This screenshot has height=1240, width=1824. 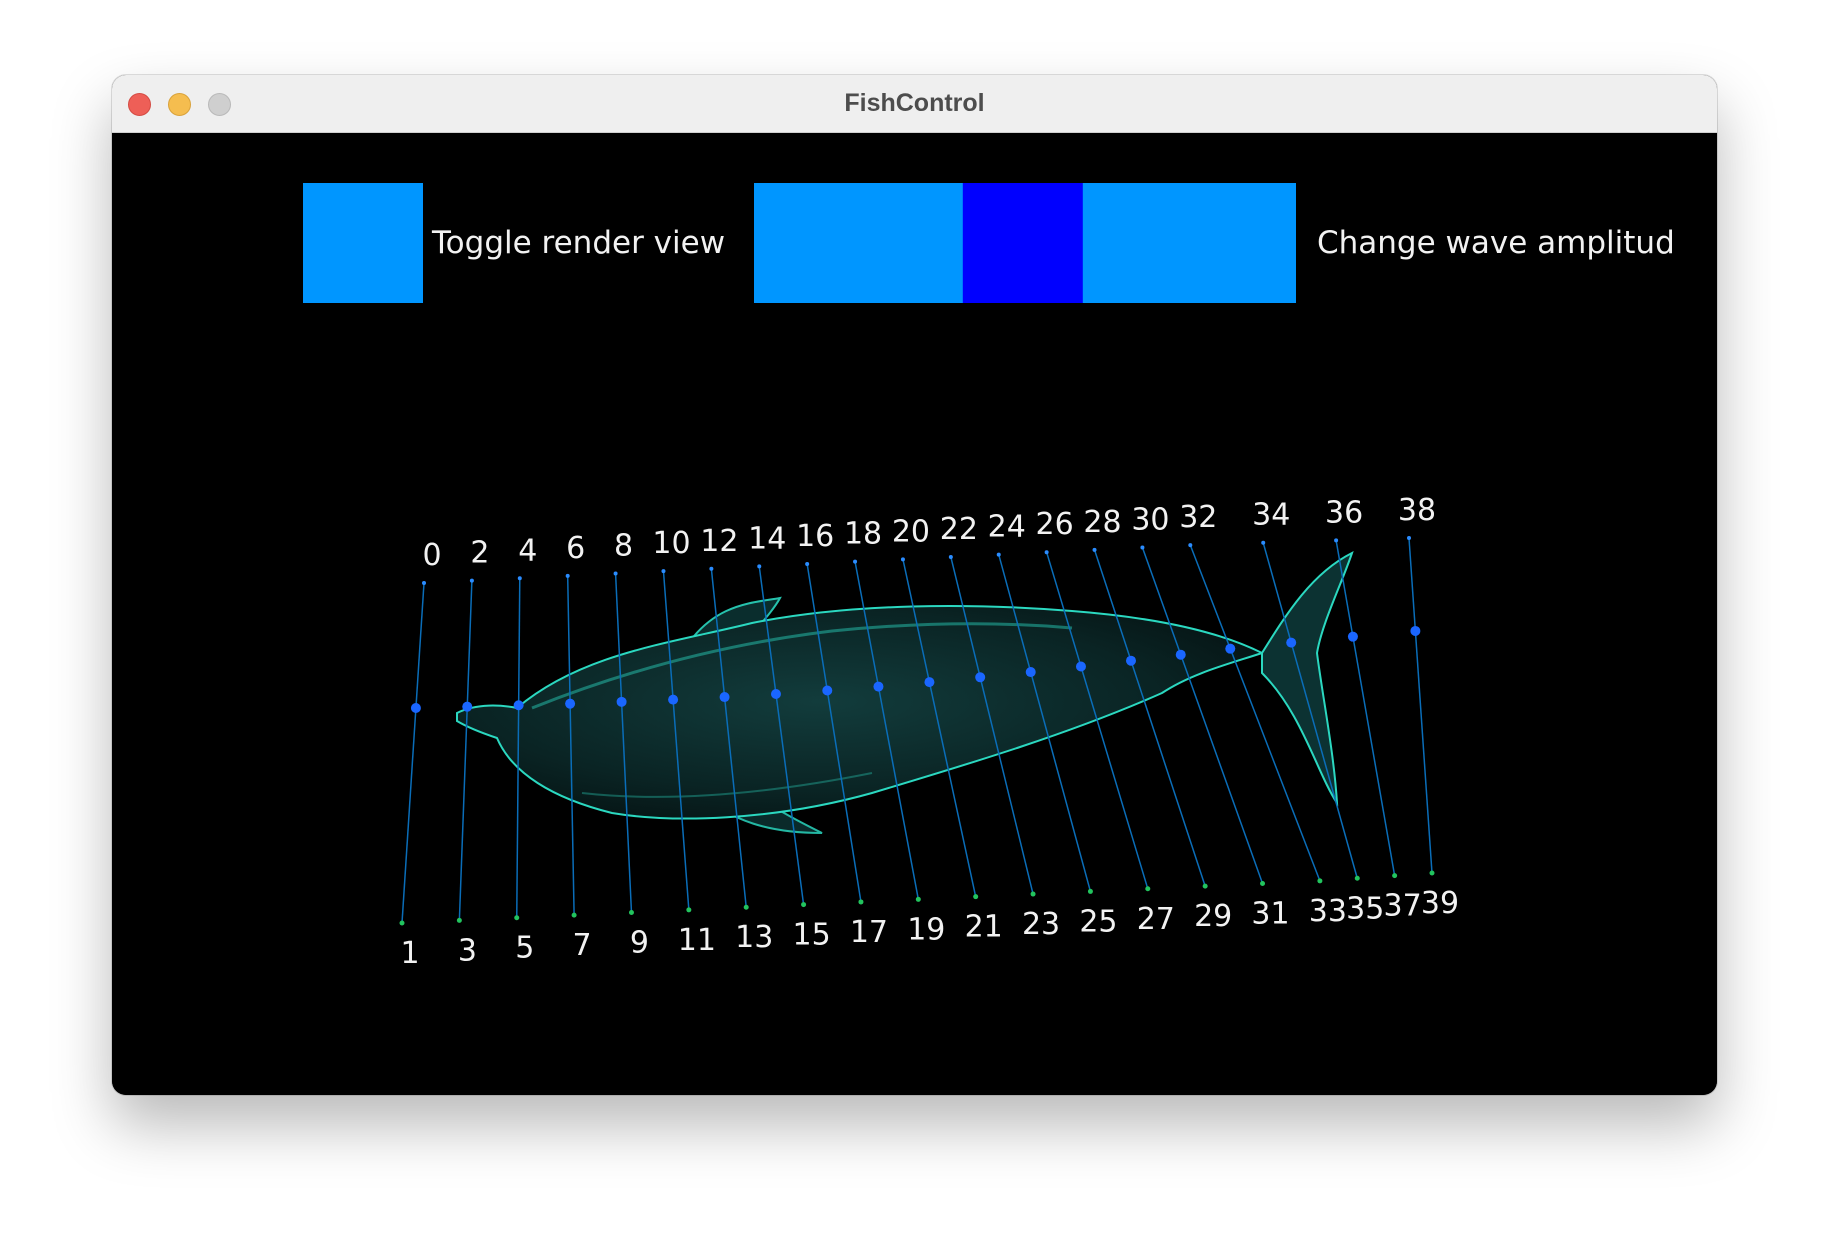 What do you see at coordinates (575, 548) in the screenshot?
I see `top-joint-label: 6` at bounding box center [575, 548].